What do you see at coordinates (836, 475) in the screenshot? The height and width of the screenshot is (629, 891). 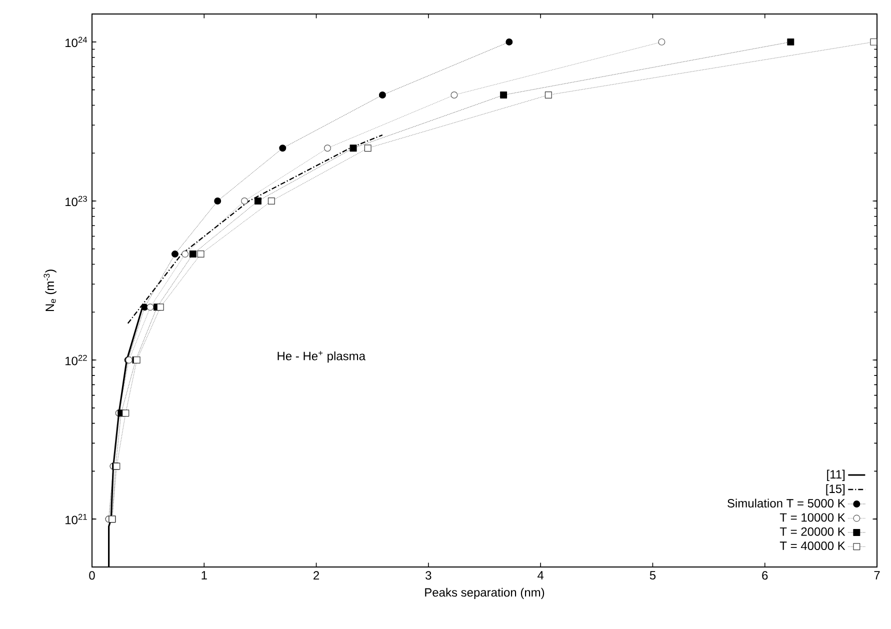 I see `legend-label: [11]` at bounding box center [836, 475].